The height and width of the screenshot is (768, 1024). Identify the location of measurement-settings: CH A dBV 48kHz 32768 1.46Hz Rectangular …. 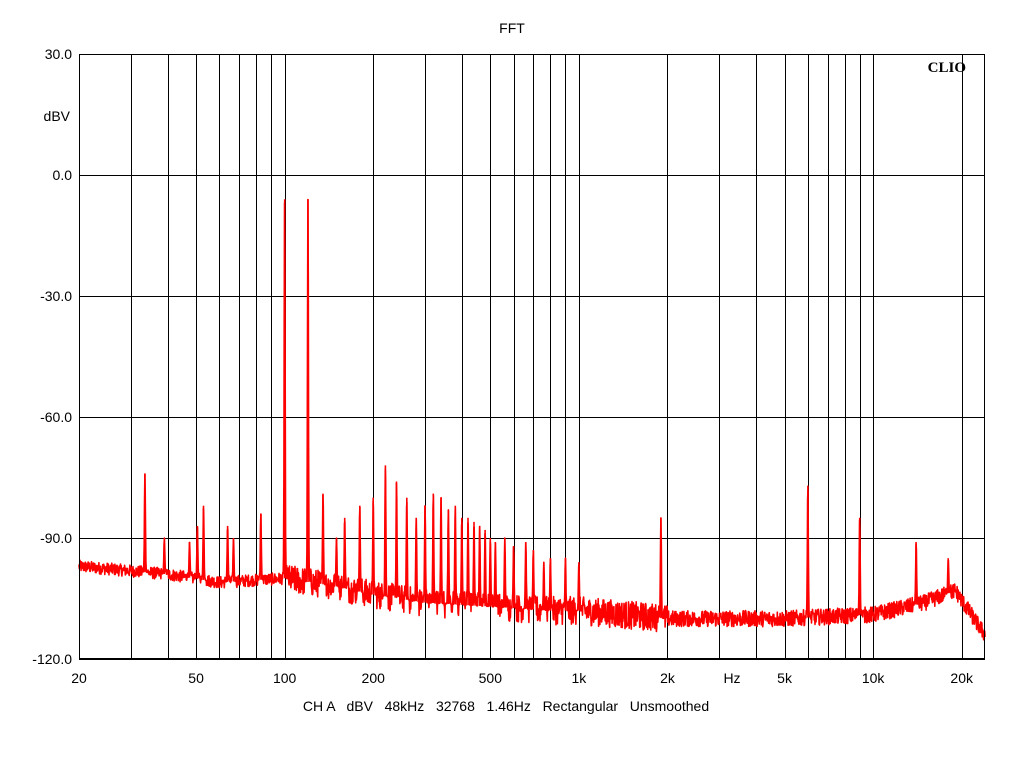
(506, 706).